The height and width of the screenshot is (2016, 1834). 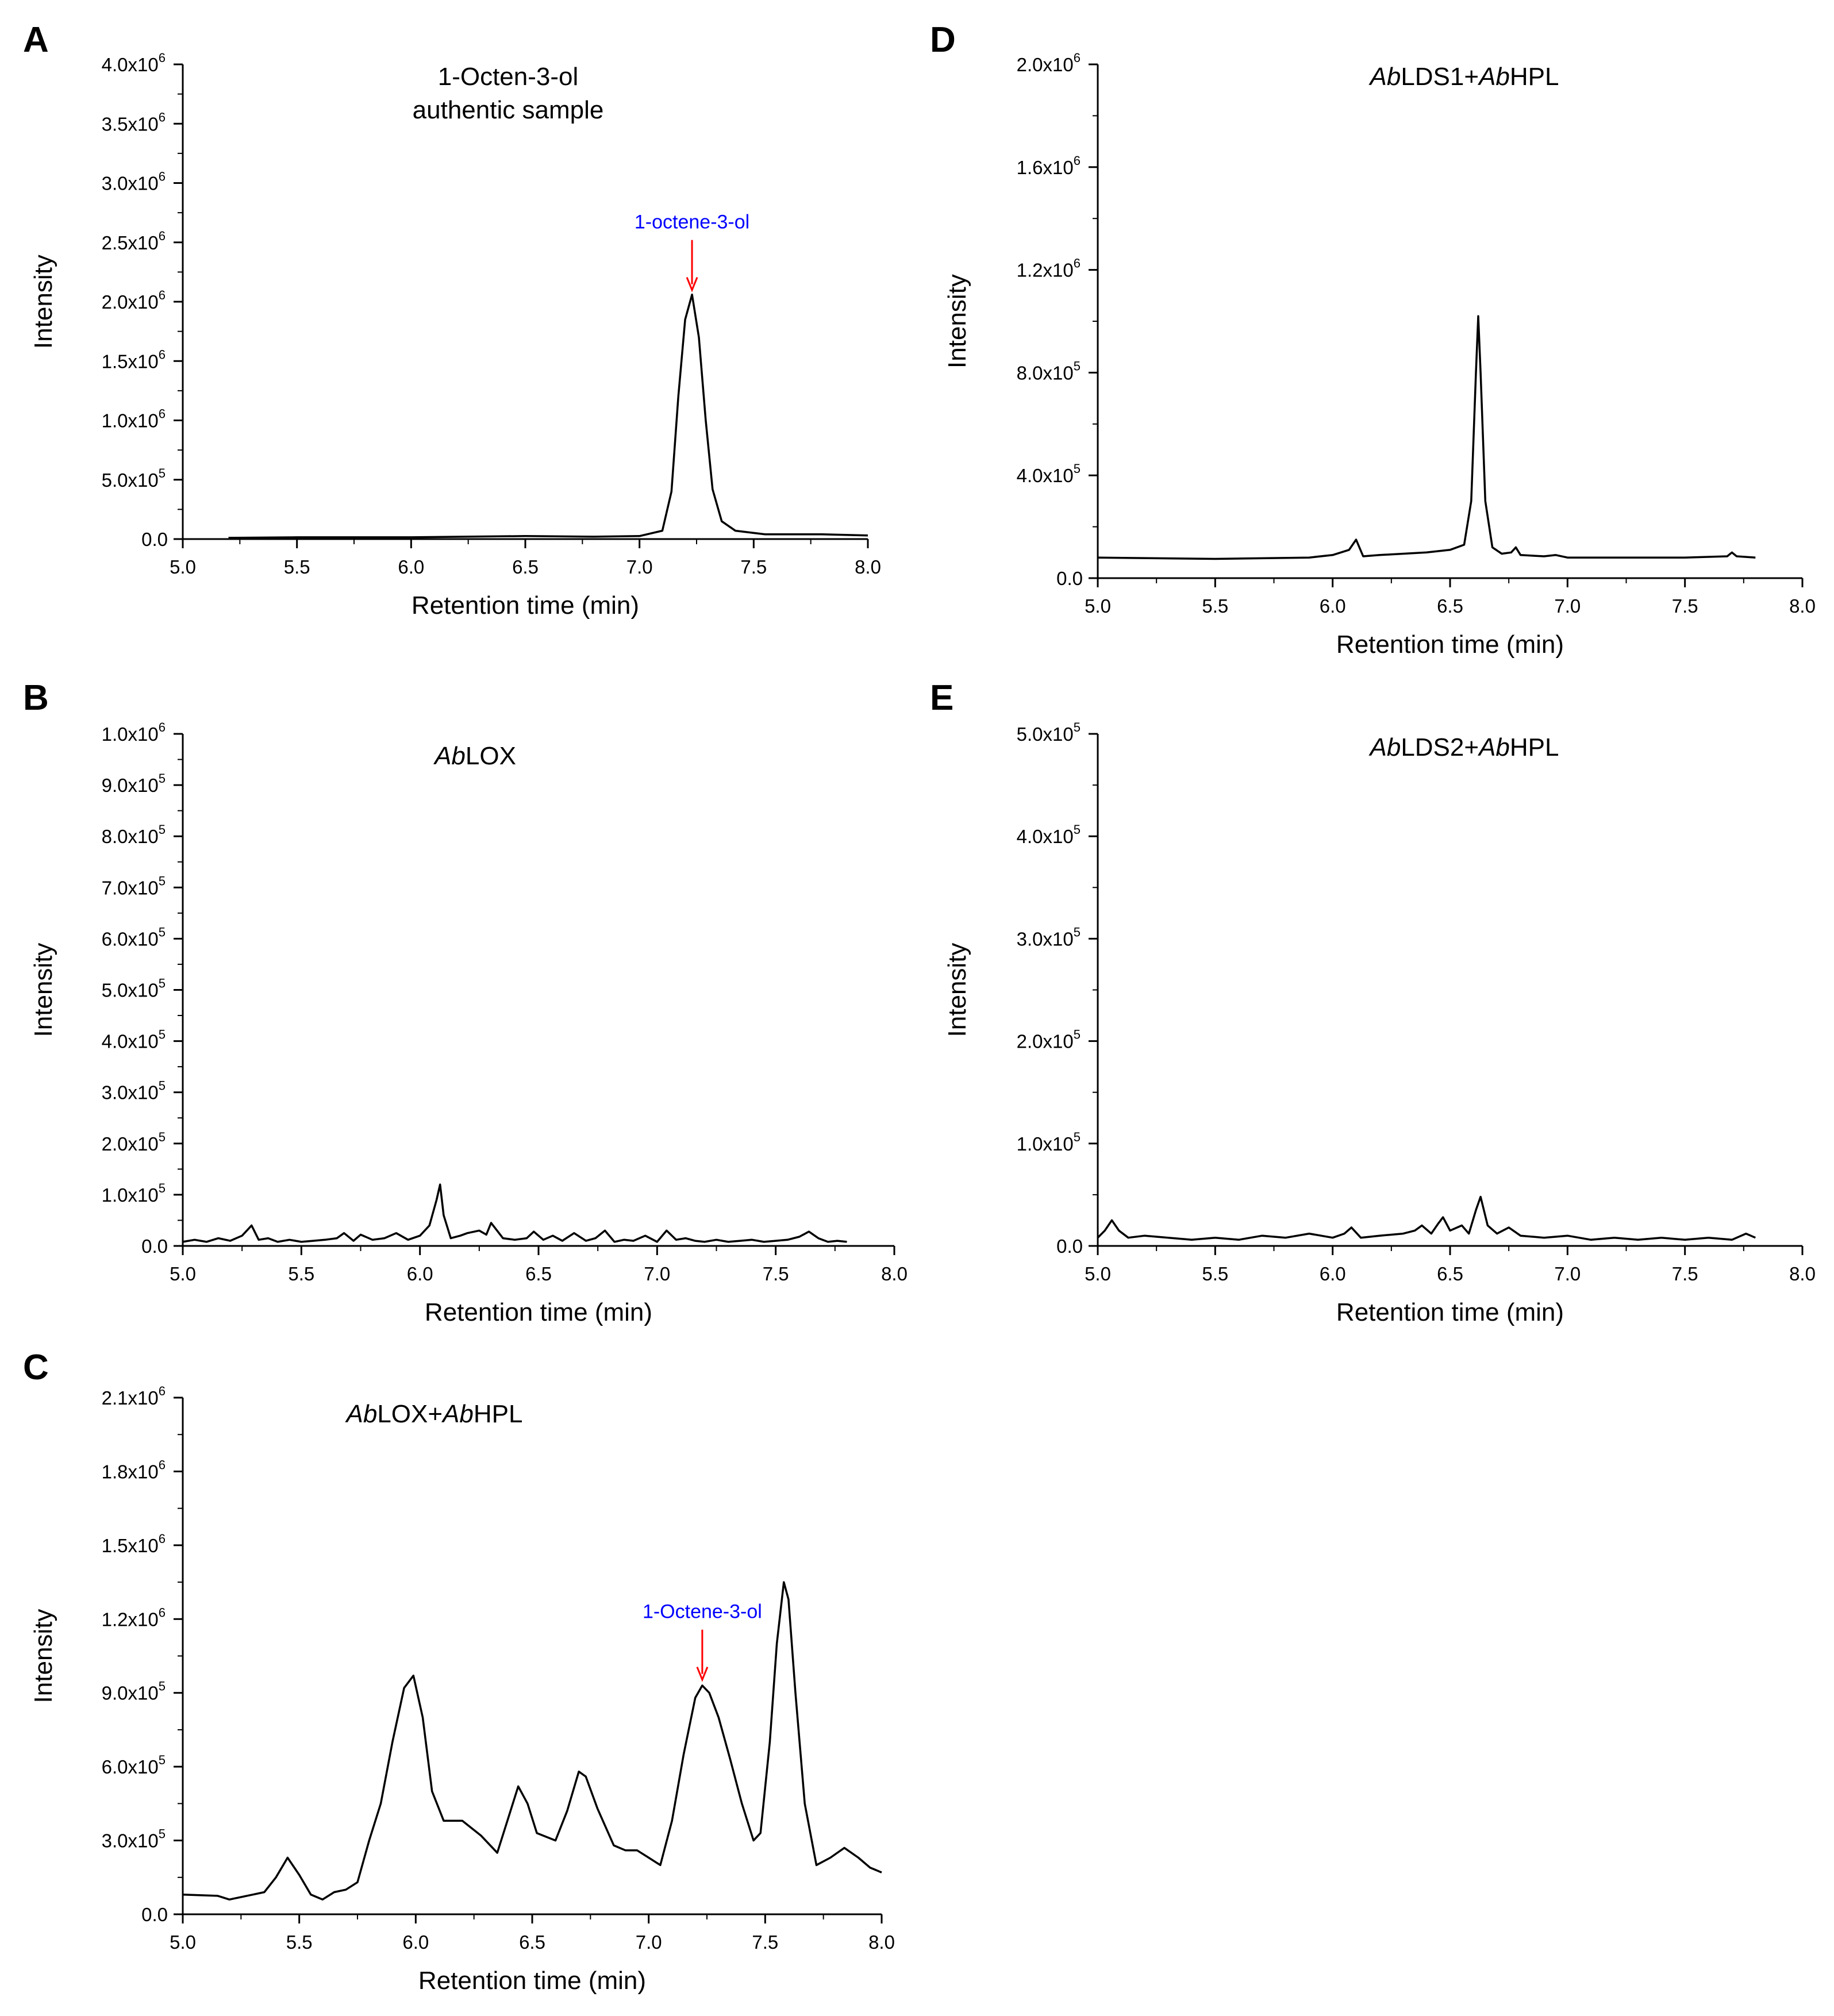 What do you see at coordinates (509, 77) in the screenshot?
I see `panel-title: 1-Octen-3-ol` at bounding box center [509, 77].